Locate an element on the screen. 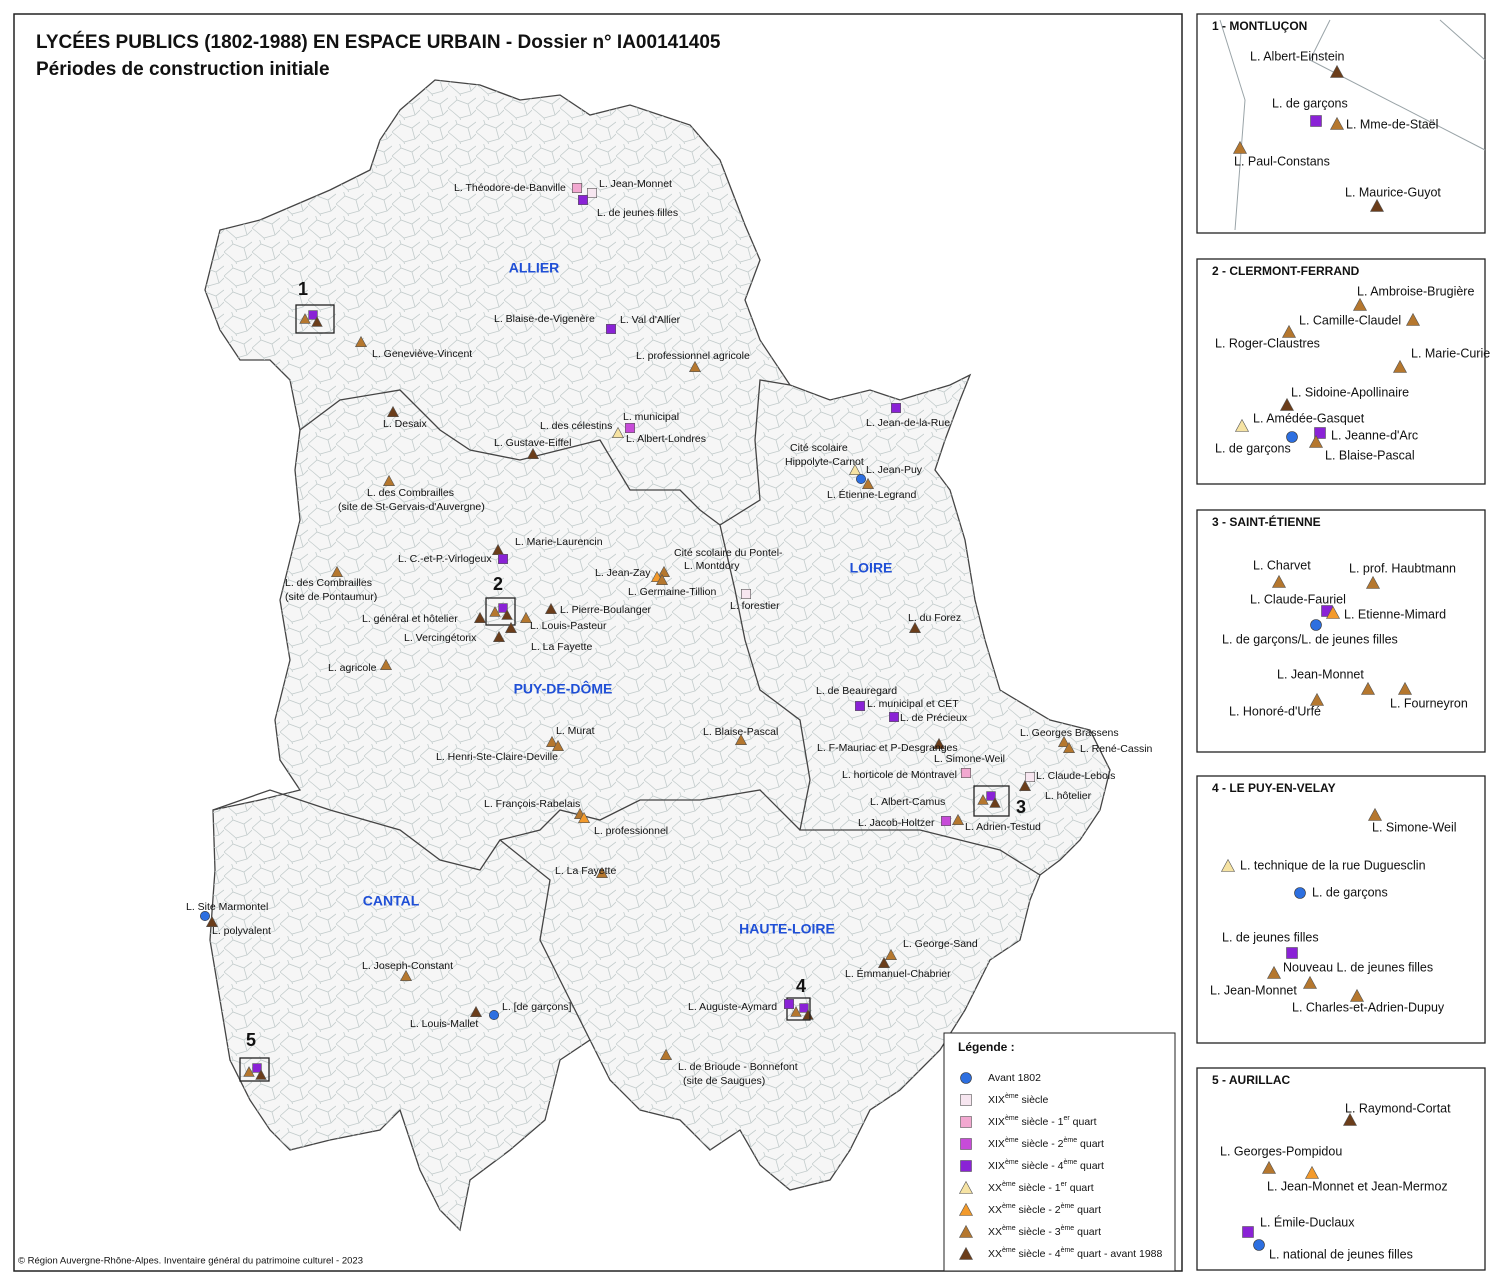 The height and width of the screenshot is (1286, 1500). inset-label: L. Sidoine-Apollinaire is located at coordinates (1350, 392).